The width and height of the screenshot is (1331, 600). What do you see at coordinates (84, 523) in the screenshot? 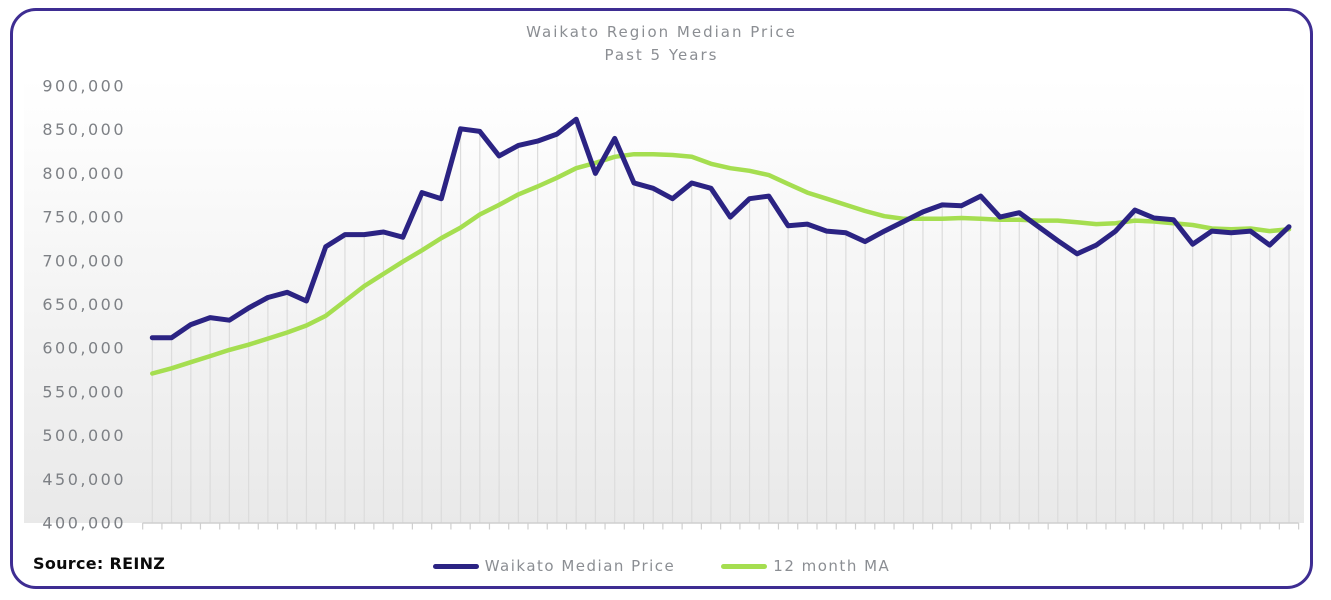
I see `y-axis-tick-label: 400,000` at bounding box center [84, 523].